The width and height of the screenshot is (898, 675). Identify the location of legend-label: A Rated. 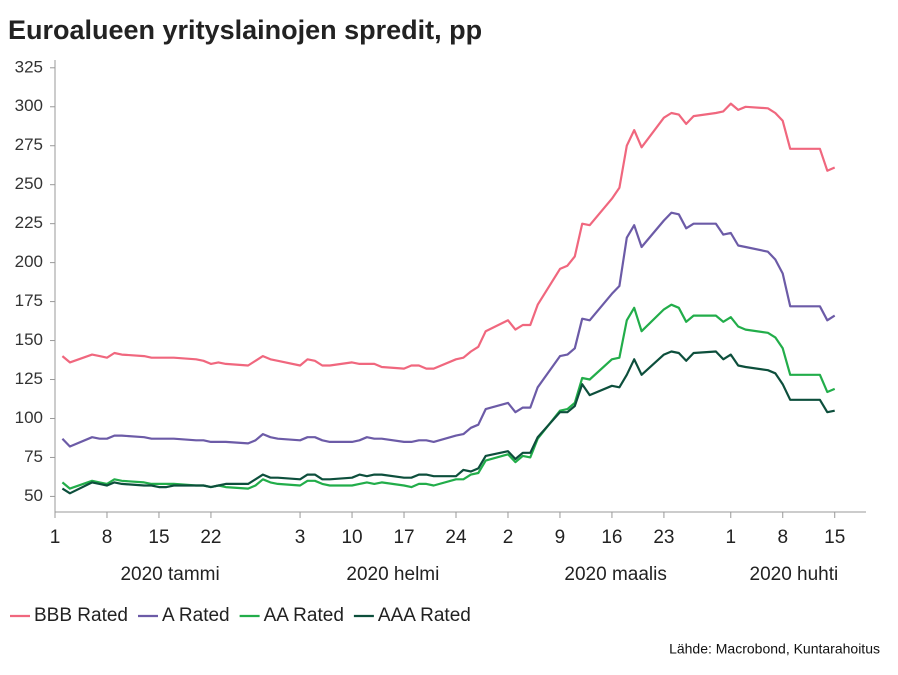
(196, 615).